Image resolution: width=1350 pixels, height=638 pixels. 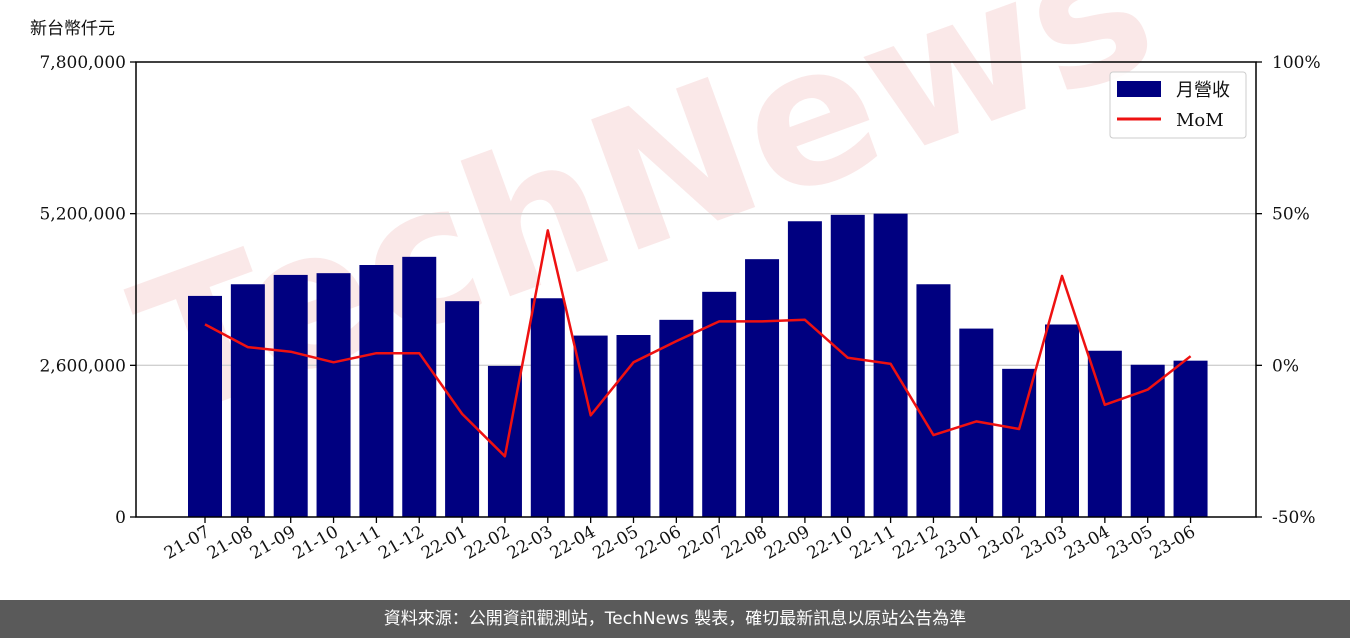 I want to click on x-tick-label: 23-06, so click(x=1173, y=543).